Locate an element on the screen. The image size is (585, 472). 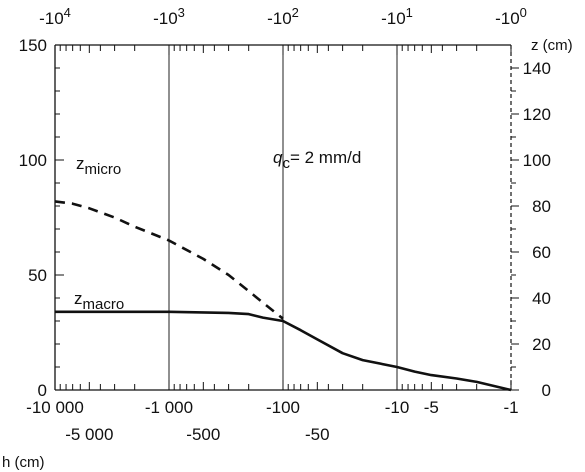
series-line-z-macro is located at coordinates (283, 351).